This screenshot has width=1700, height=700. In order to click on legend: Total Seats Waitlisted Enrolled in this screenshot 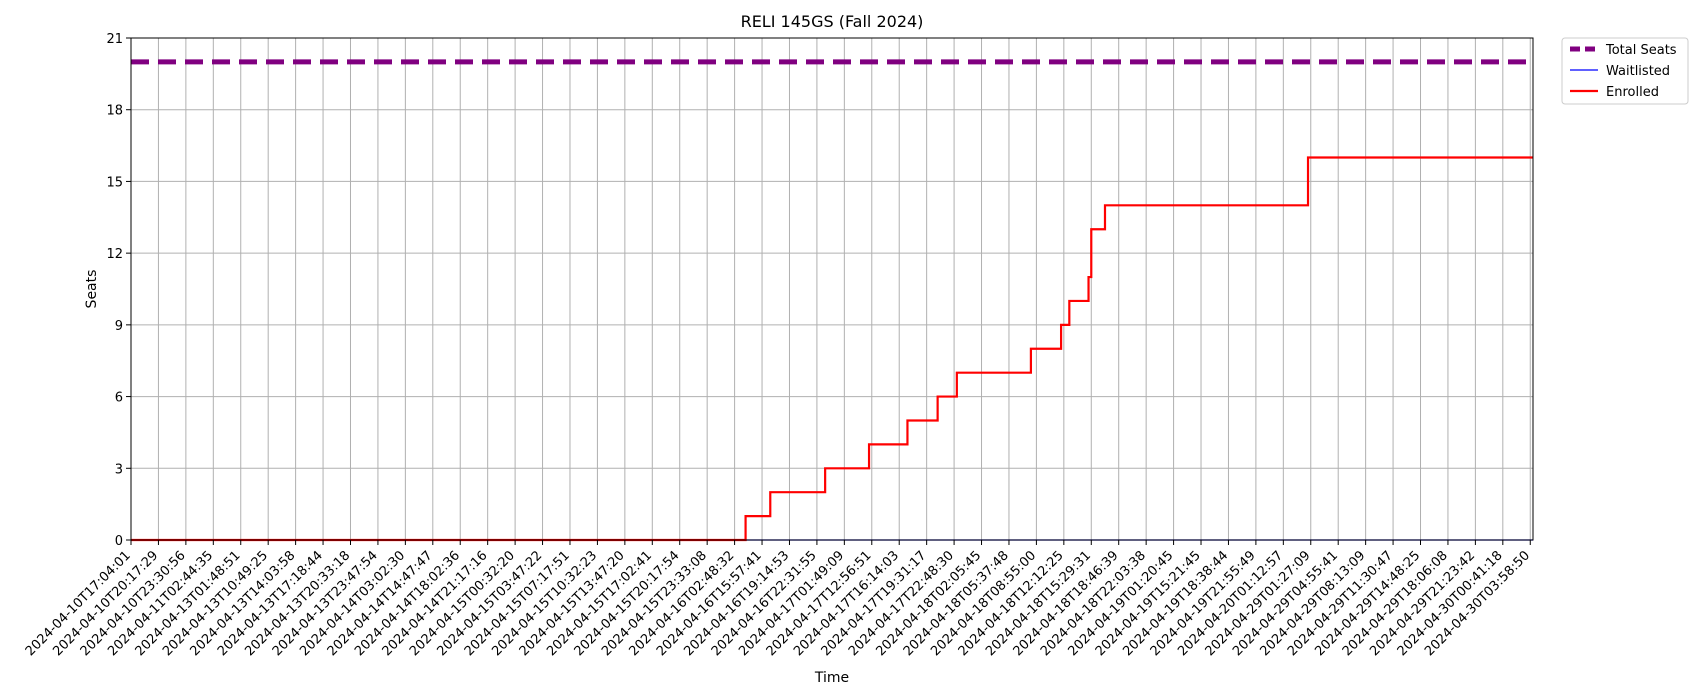, I will do `click(1625, 71)`.